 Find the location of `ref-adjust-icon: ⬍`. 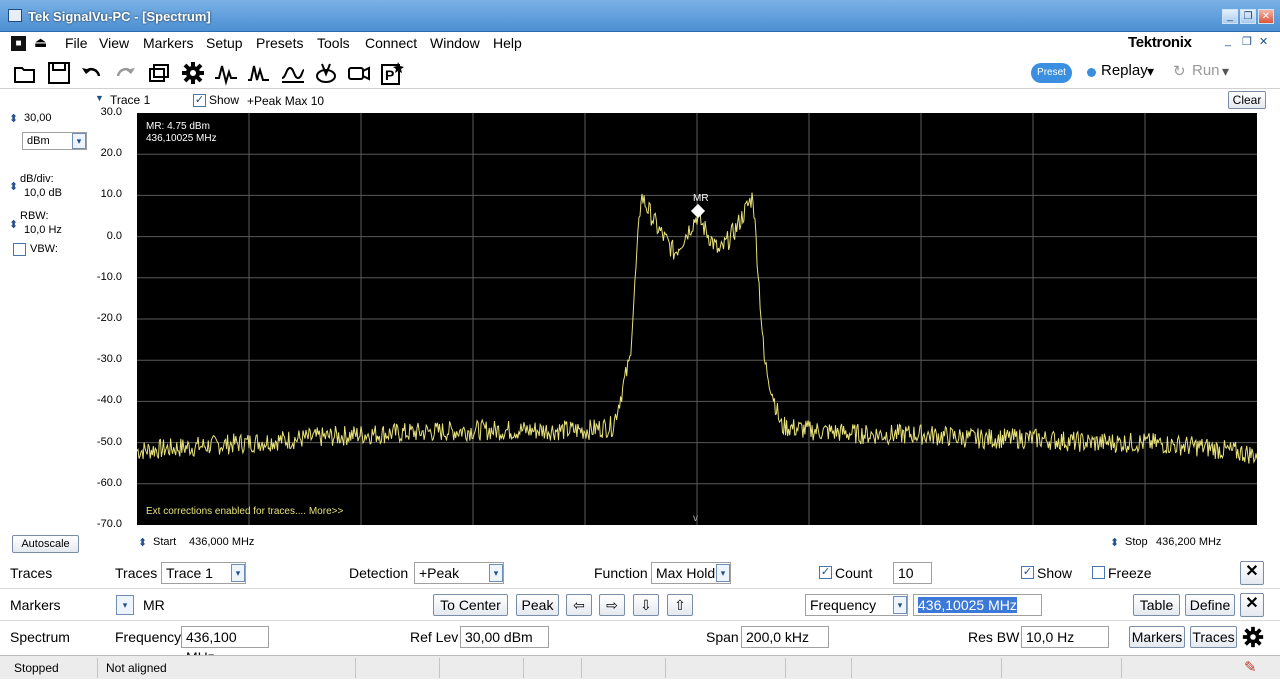

ref-adjust-icon: ⬍ is located at coordinates (14, 119).